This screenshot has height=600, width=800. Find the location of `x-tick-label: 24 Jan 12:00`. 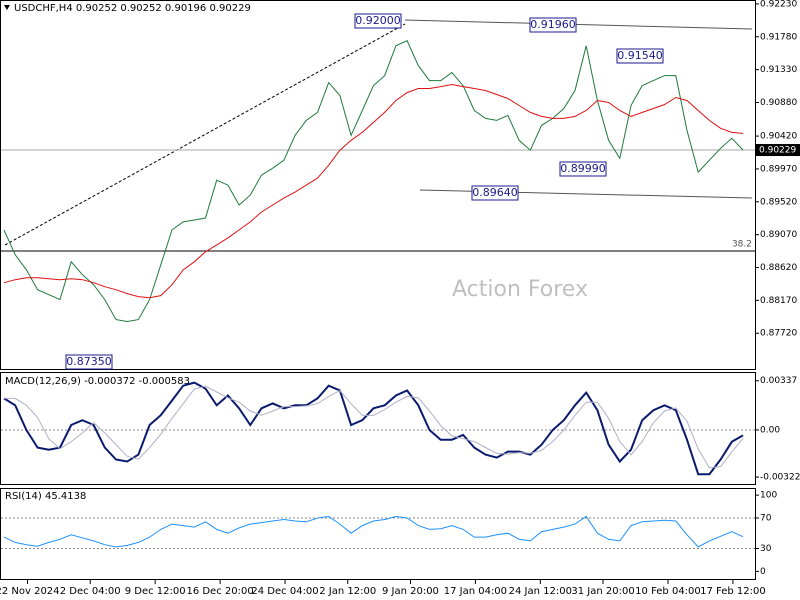

x-tick-label: 24 Jan 12:00 is located at coordinates (540, 591).